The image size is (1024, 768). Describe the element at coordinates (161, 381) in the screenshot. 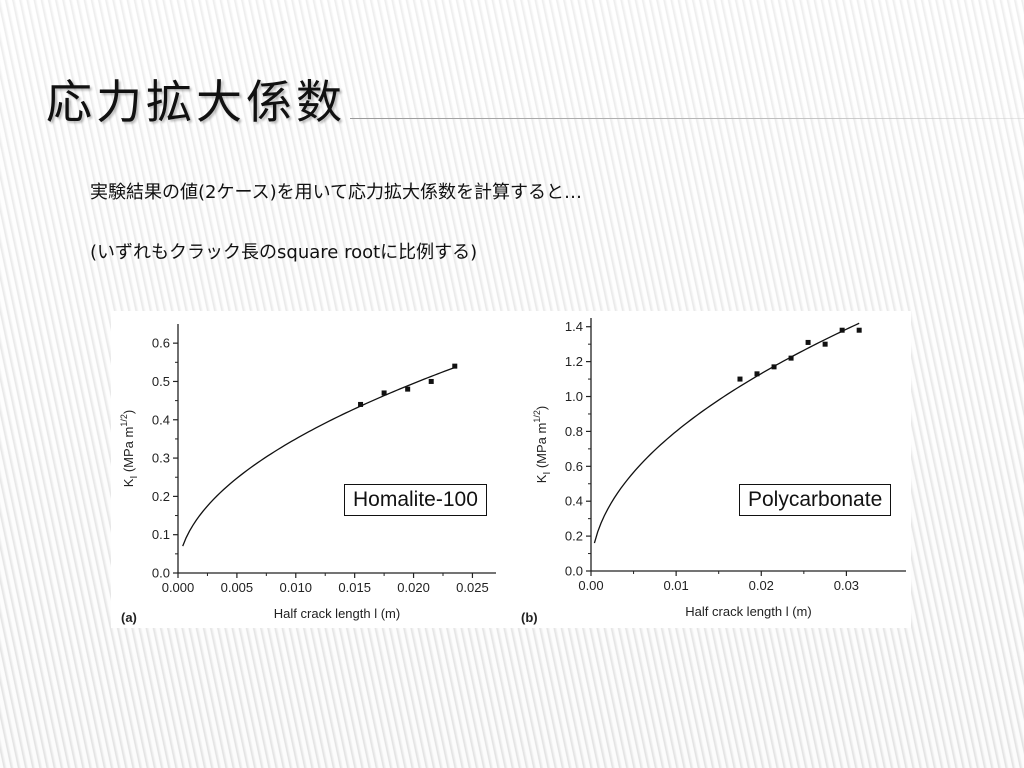

I see `y-tick-label: 0.5` at that location.